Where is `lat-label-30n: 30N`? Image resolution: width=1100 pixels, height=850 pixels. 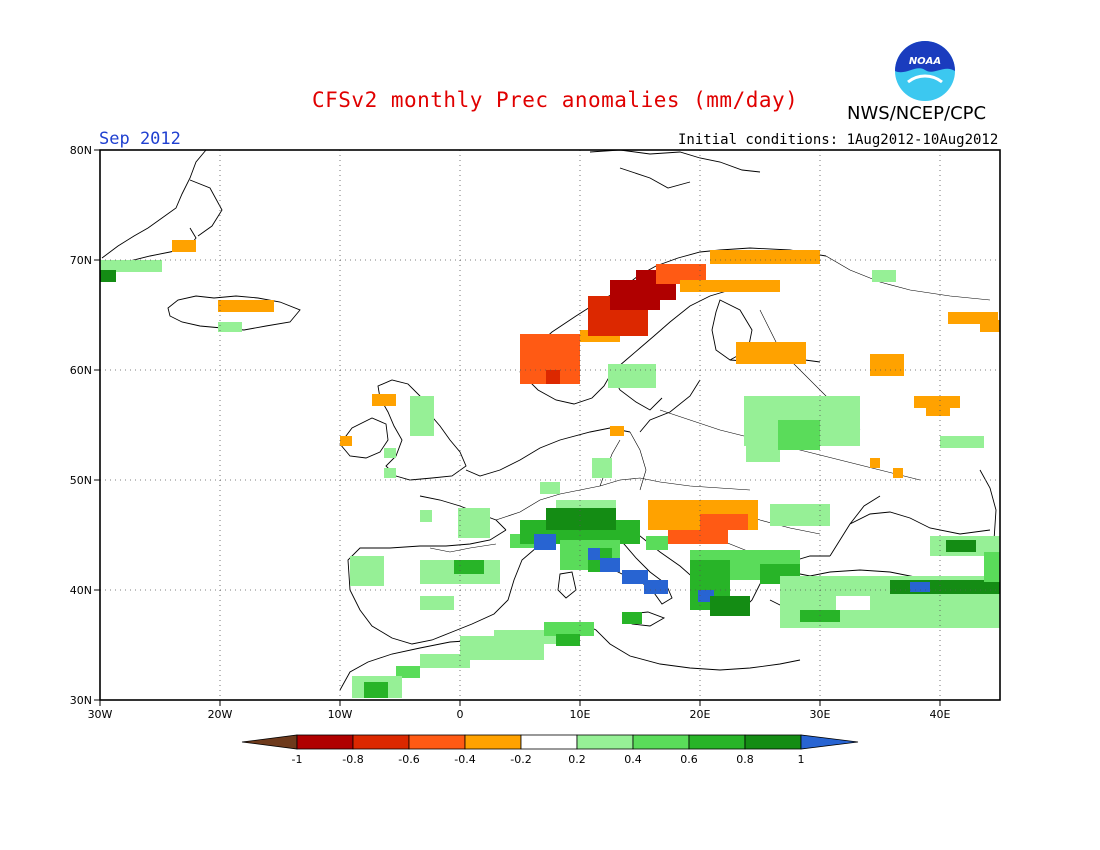
lat-label-30n: 30N is located at coordinates (81, 700).